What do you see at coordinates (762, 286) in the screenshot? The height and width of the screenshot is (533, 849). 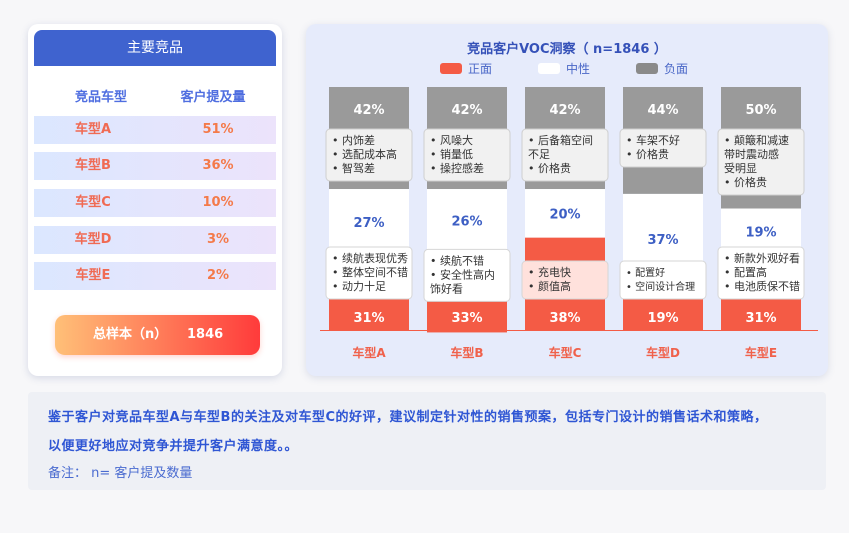 I see `positive-callout-text: • 电池质保不错` at bounding box center [762, 286].